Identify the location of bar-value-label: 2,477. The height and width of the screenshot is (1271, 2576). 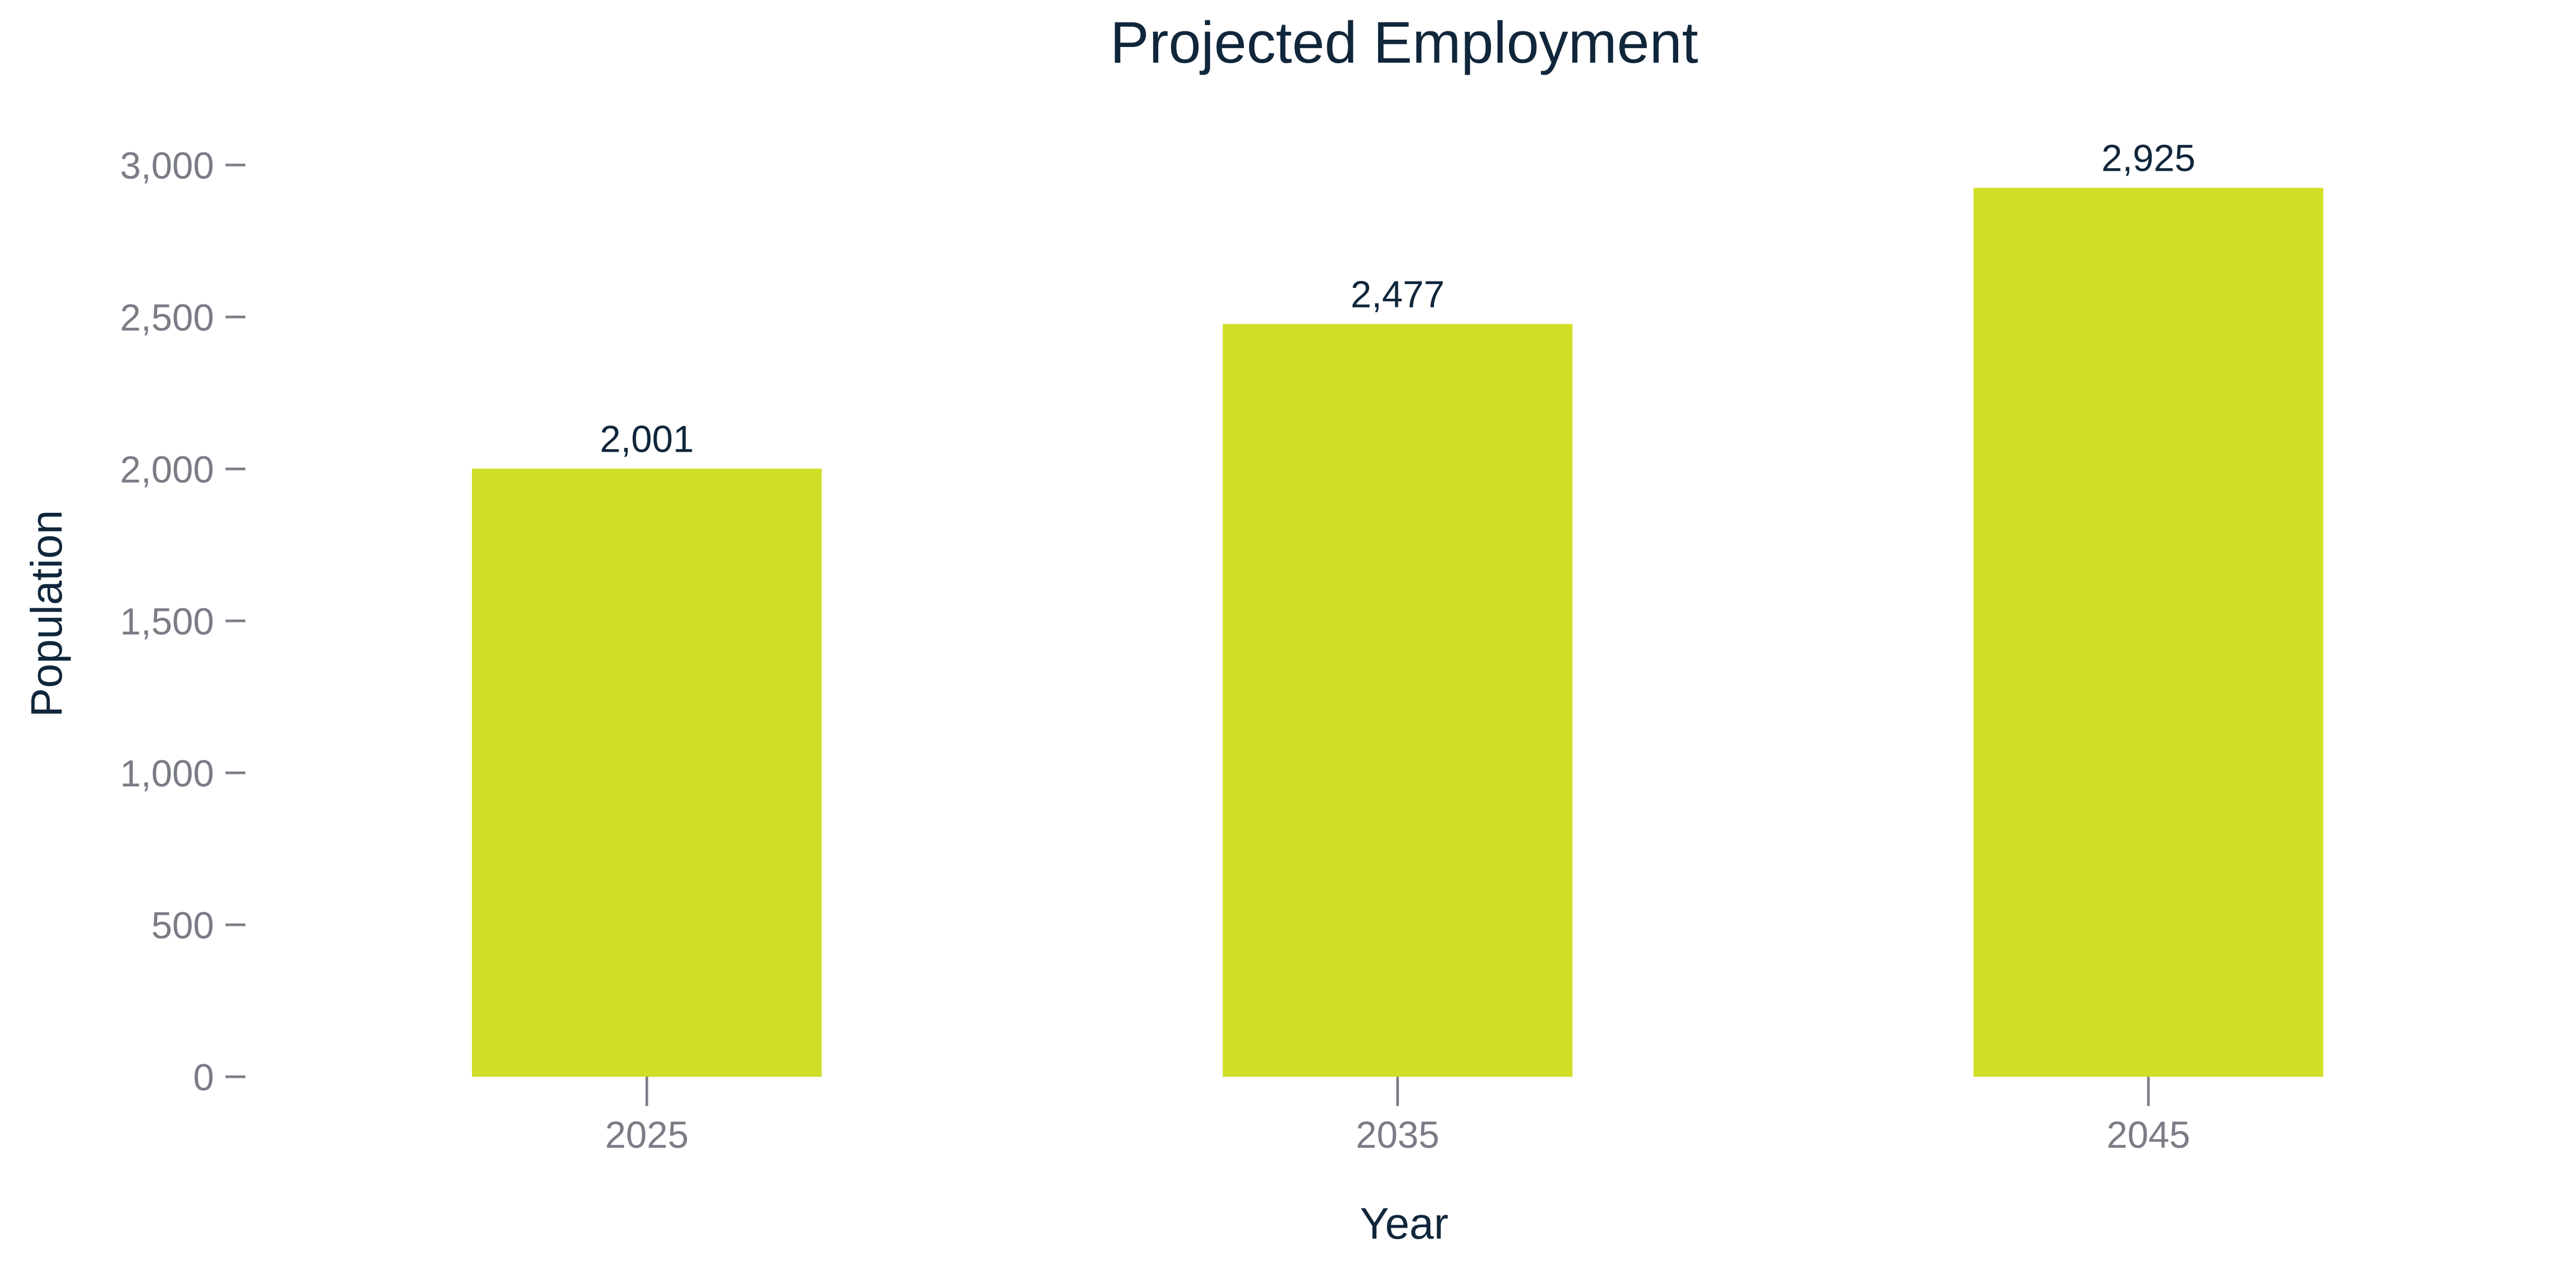
(1397, 294).